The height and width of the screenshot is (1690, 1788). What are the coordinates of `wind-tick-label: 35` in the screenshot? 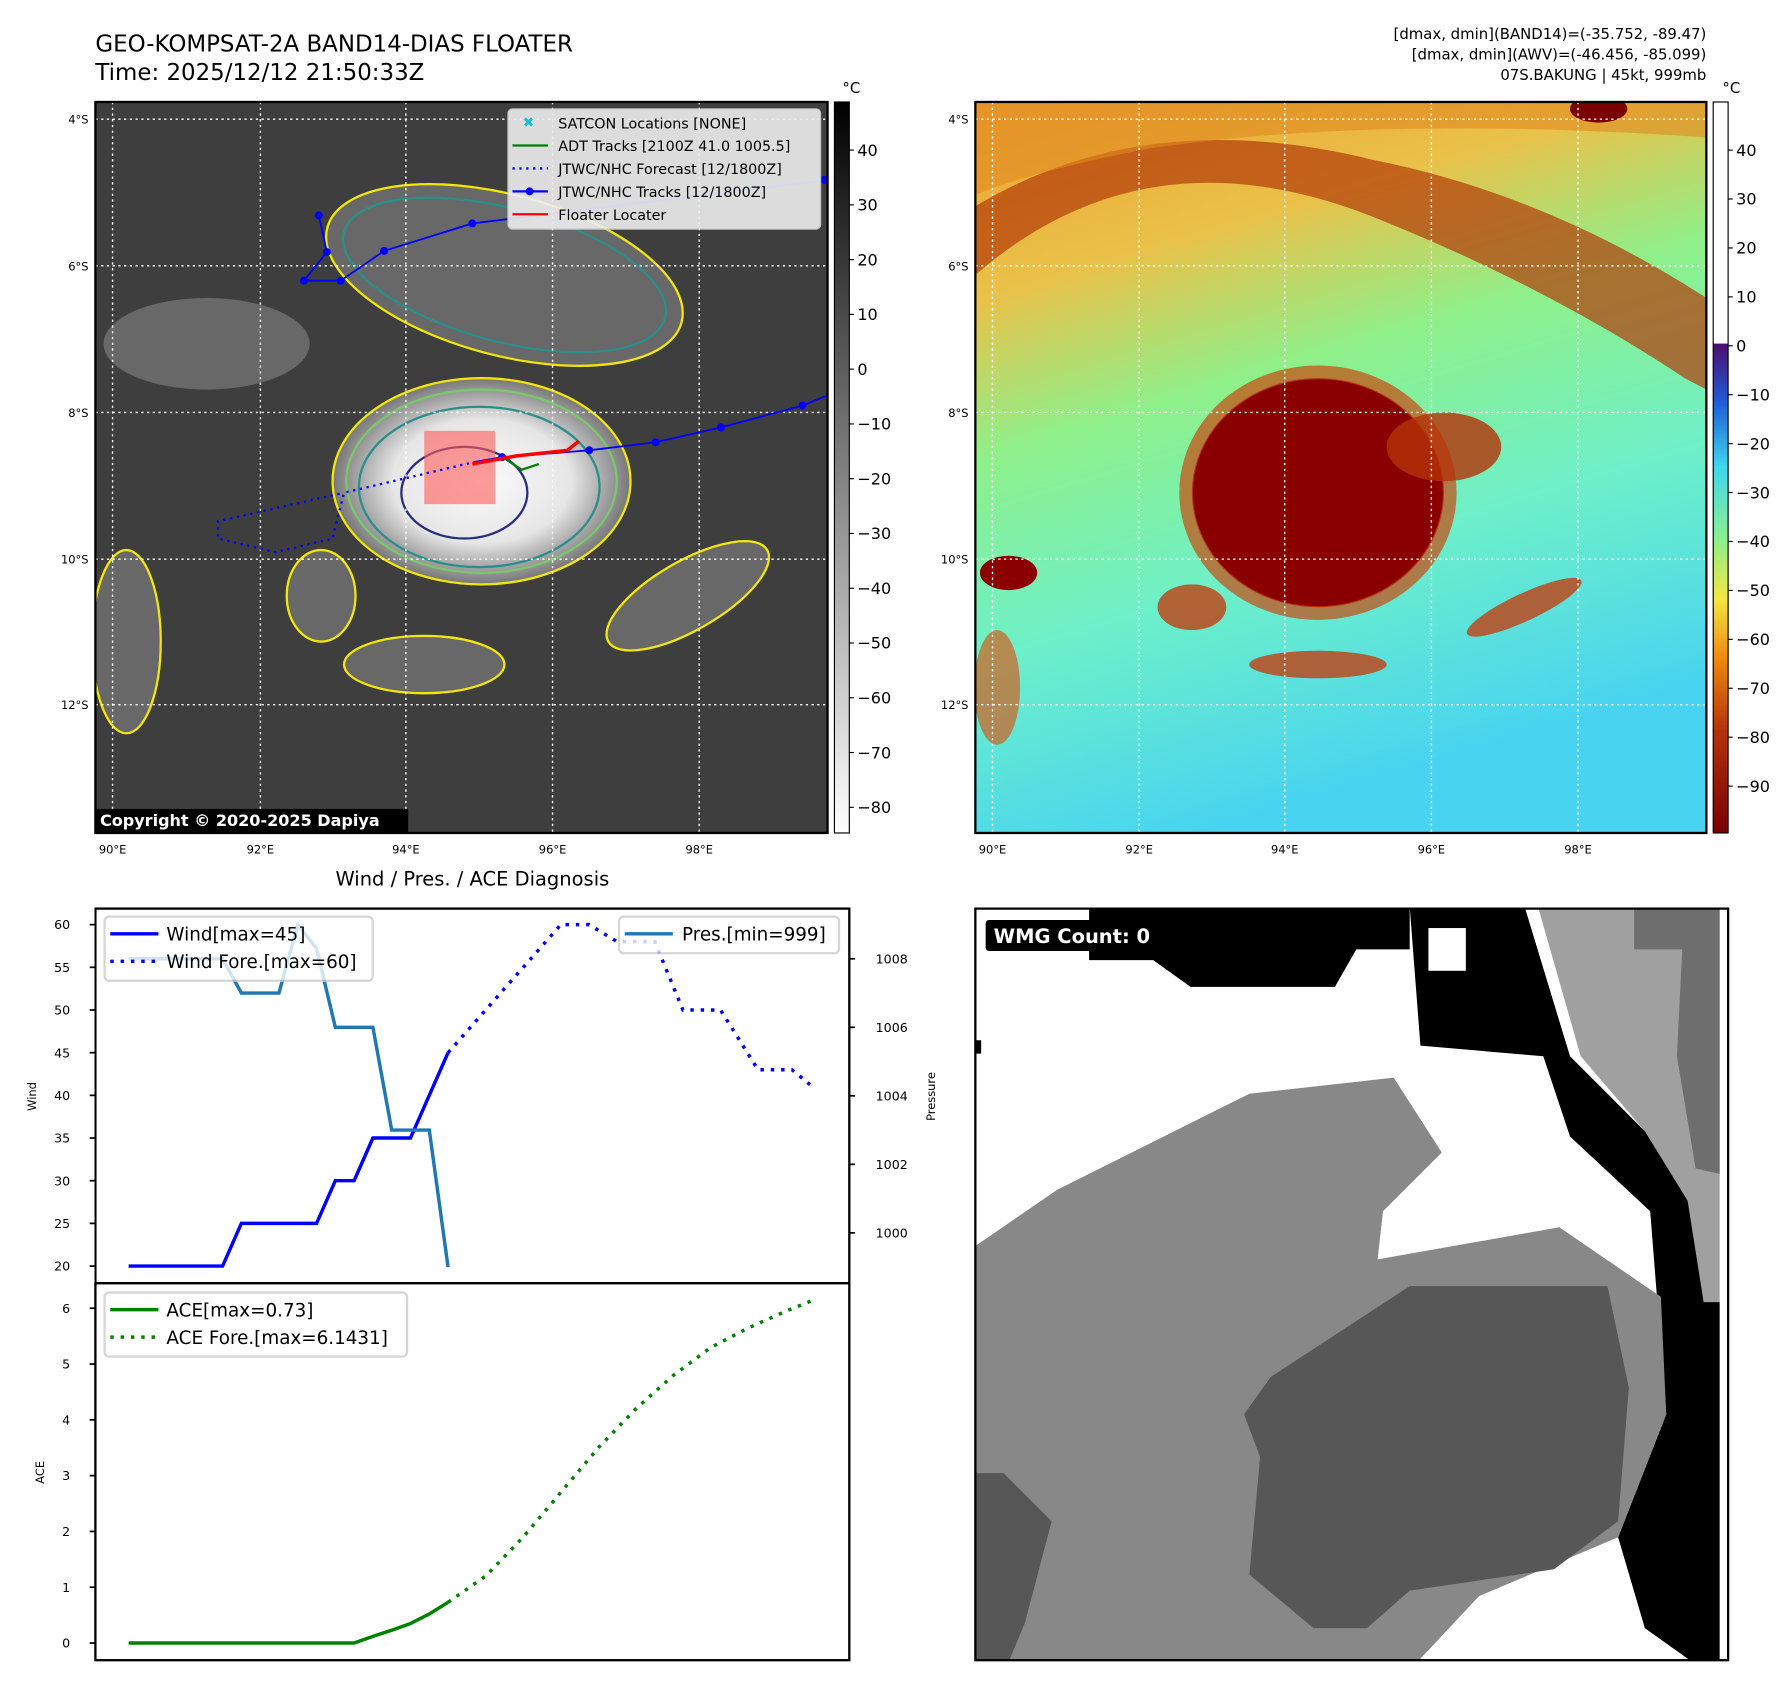 It's located at (62, 1138).